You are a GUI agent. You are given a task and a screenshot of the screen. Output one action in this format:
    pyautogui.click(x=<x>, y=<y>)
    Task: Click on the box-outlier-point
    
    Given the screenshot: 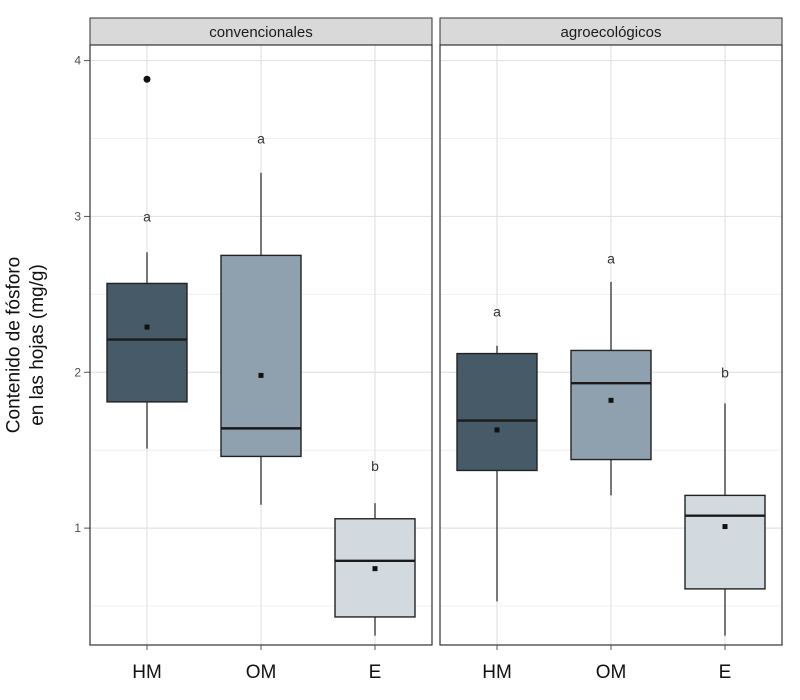 What is the action you would take?
    pyautogui.click(x=147, y=79)
    